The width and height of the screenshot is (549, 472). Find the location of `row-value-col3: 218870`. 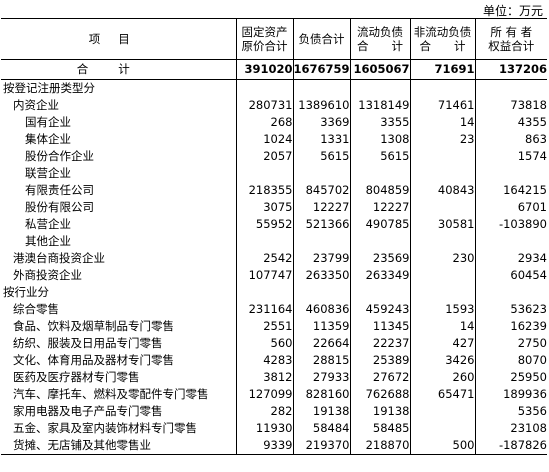

row-value-col3: 218870 is located at coordinates (379, 446).